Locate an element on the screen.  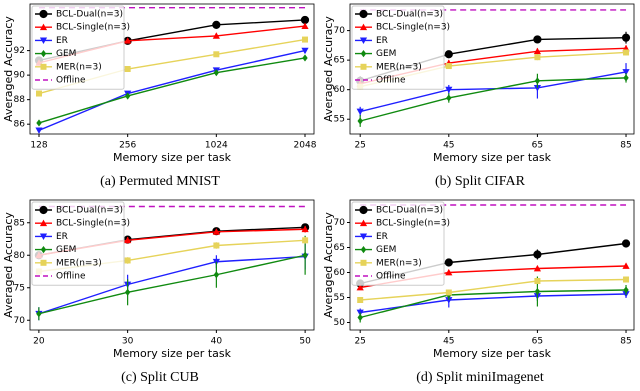
caption: (a) Permuted MNIST is located at coordinates (160, 181).